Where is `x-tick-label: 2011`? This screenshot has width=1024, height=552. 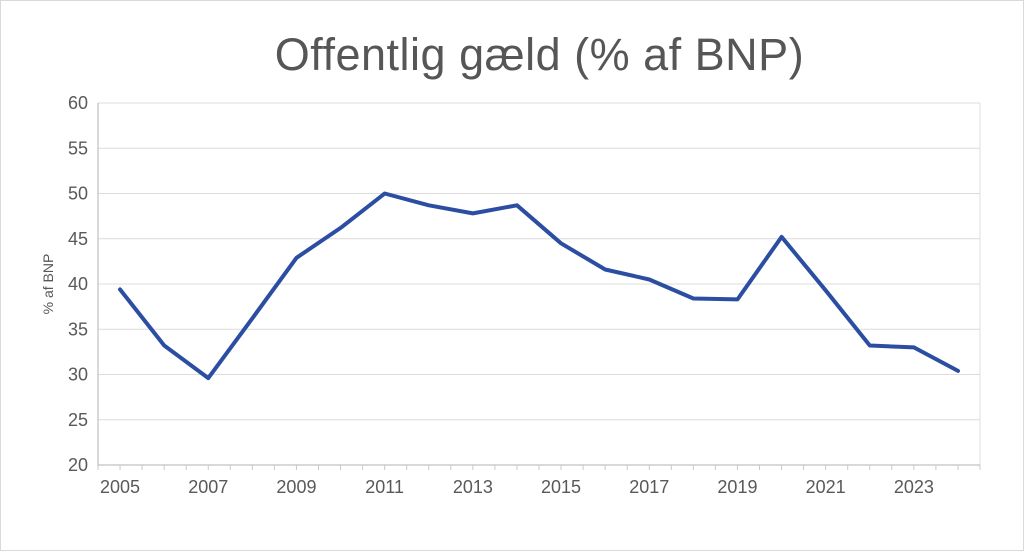 x-tick-label: 2011 is located at coordinates (384, 487).